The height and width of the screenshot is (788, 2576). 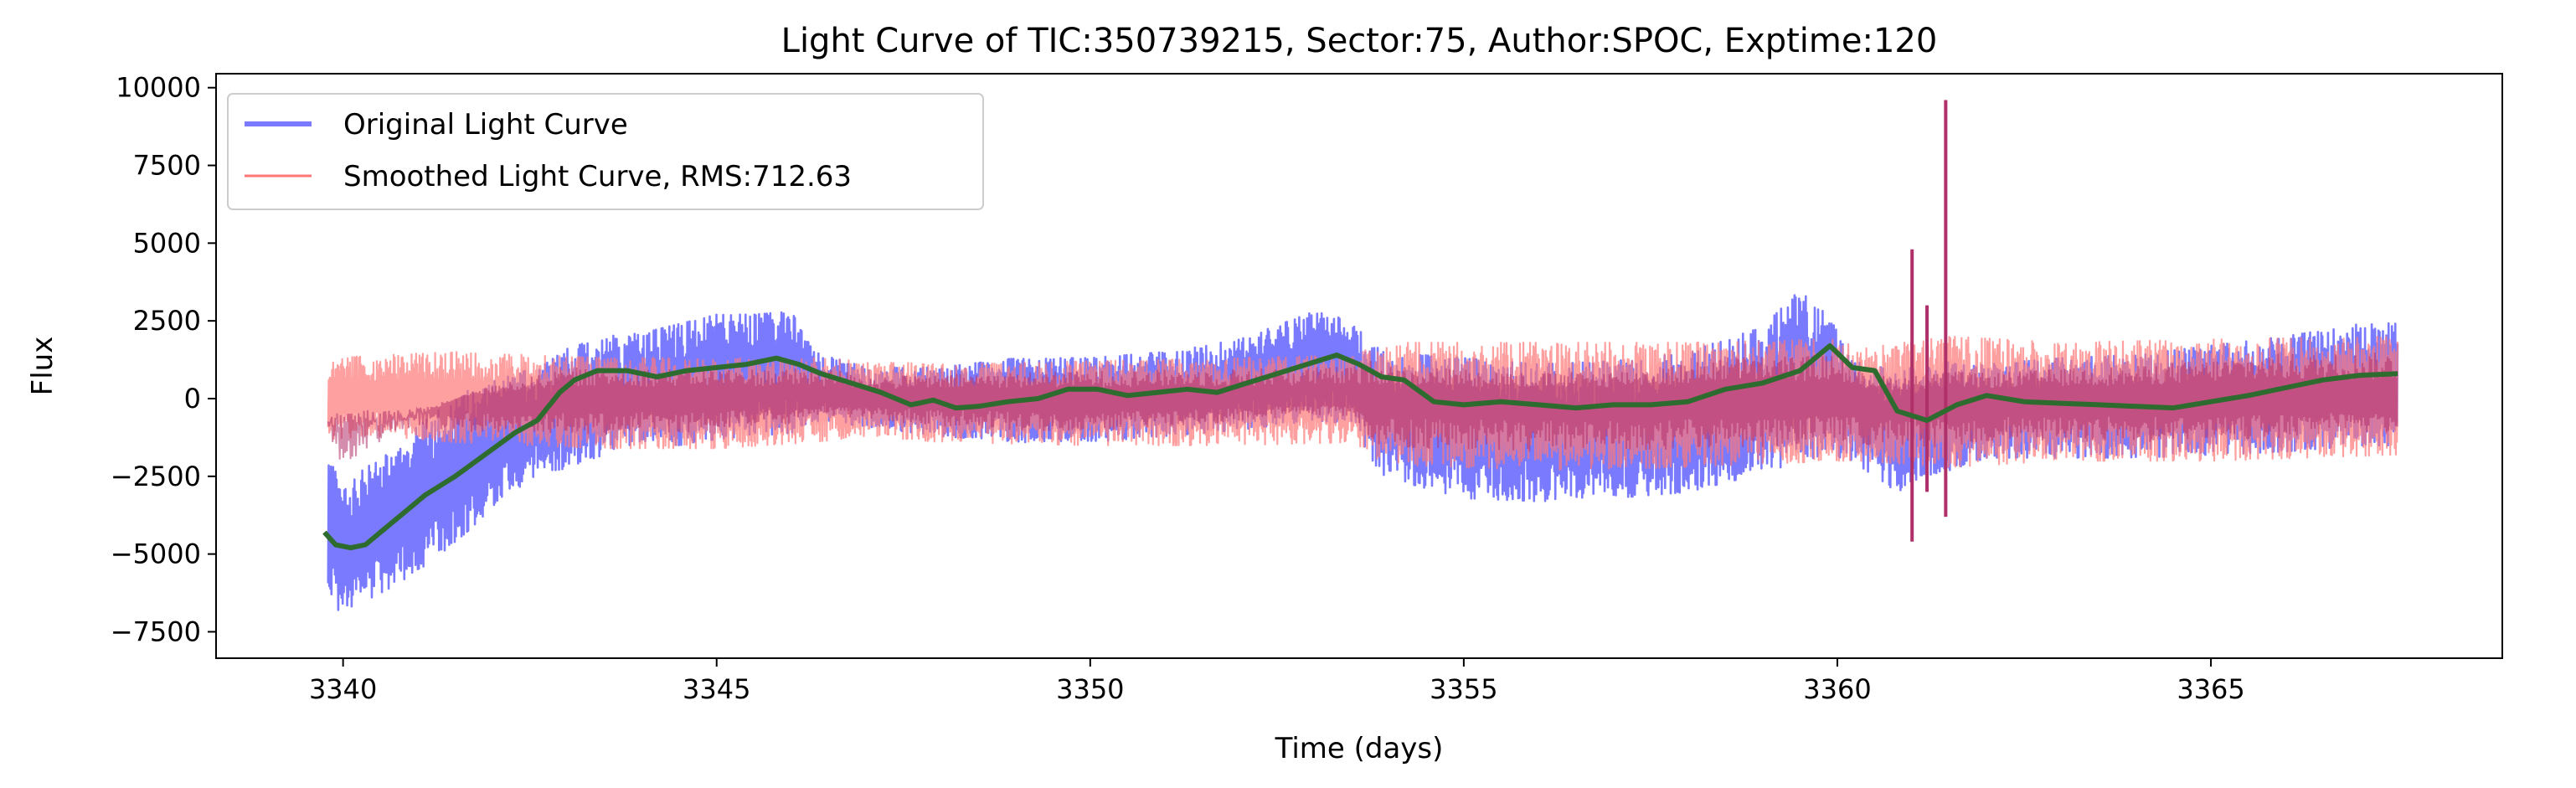 What do you see at coordinates (2210, 689) in the screenshot?
I see `x-tick-label: 3365` at bounding box center [2210, 689].